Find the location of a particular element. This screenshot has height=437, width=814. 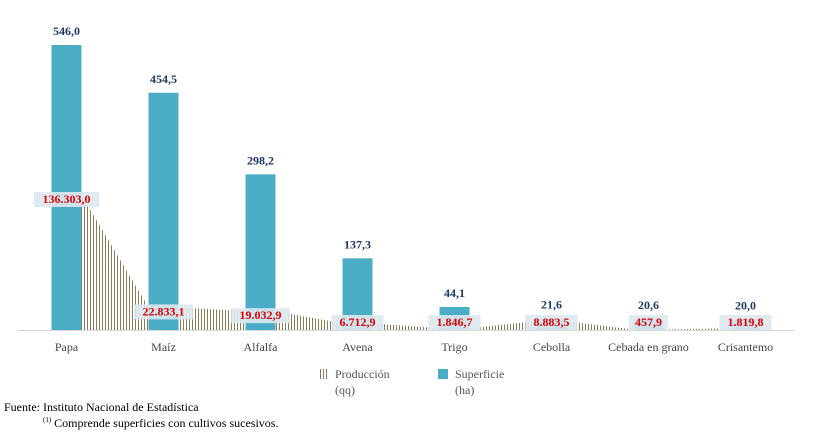

superficie-label-4: 44,1 is located at coordinates (454, 293).